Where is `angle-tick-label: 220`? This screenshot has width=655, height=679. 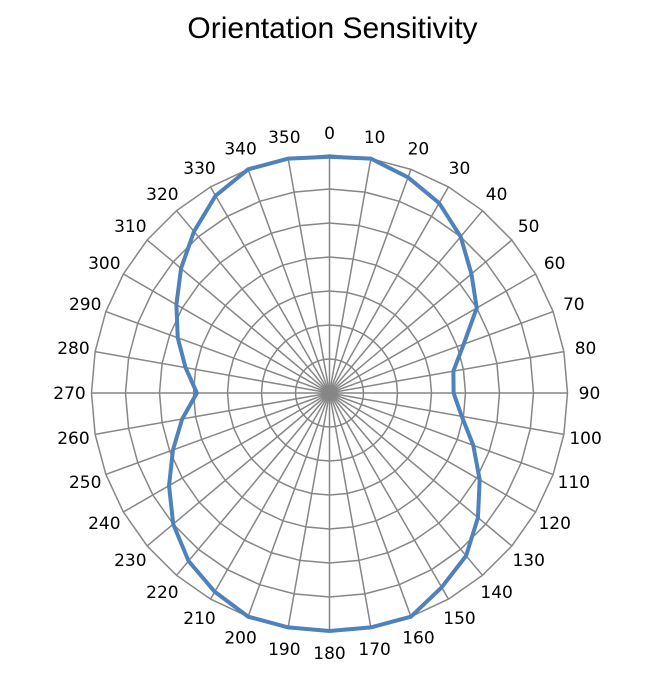 angle-tick-label: 220 is located at coordinates (162, 593).